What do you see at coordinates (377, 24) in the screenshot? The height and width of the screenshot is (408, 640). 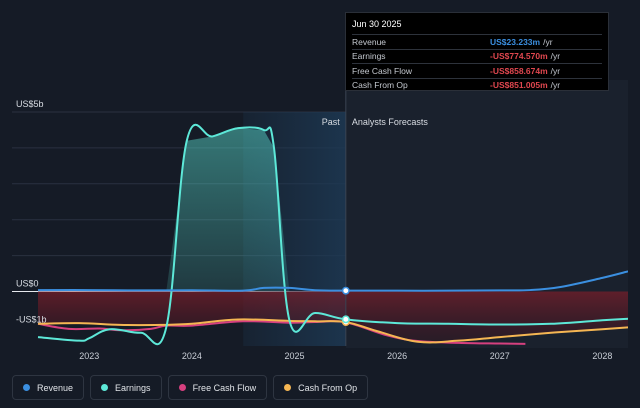 I see `tooltip-date: Jun 30 2025` at bounding box center [377, 24].